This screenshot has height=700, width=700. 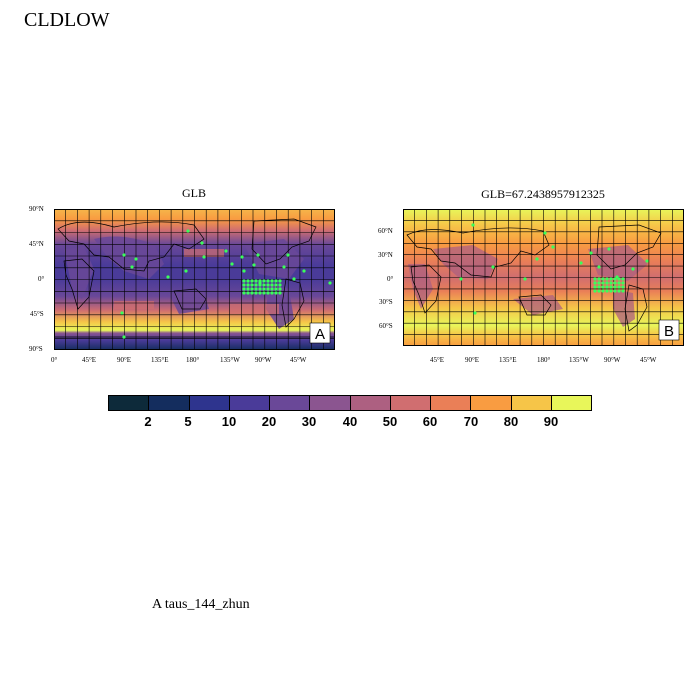 What do you see at coordinates (54, 360) in the screenshot?
I see `lon-label: 0°` at bounding box center [54, 360].